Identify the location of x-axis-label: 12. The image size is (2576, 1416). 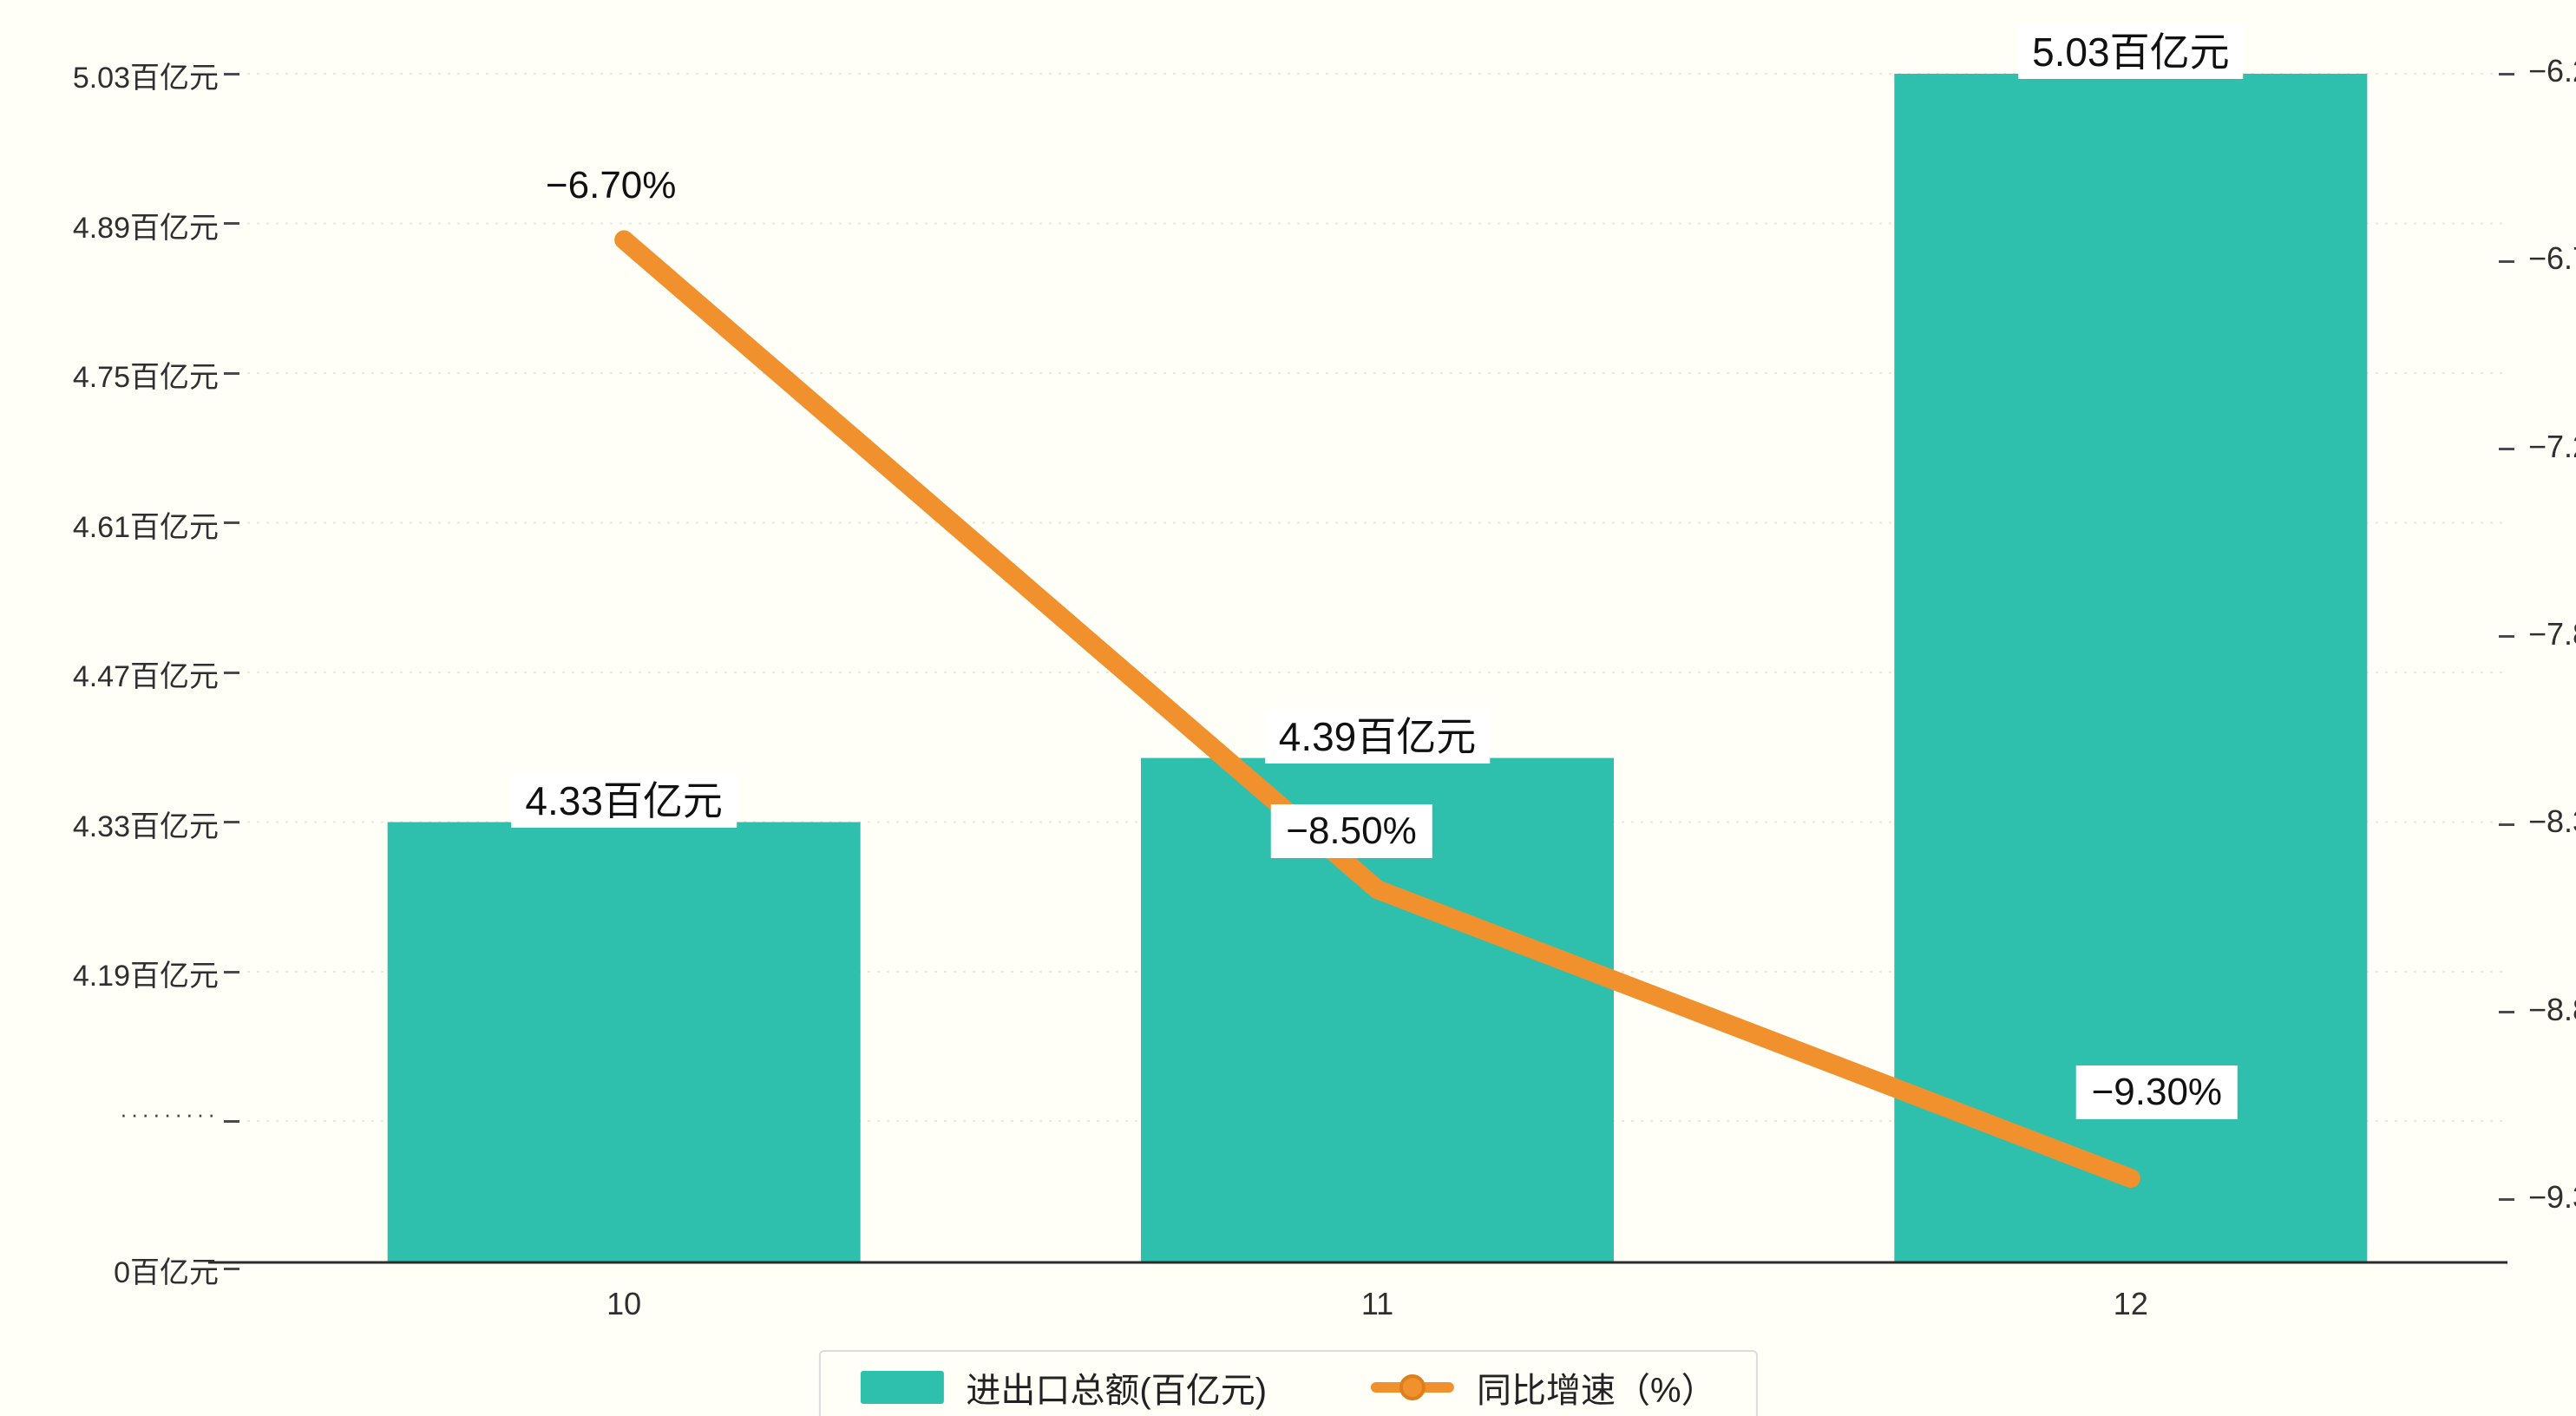
(2130, 1303).